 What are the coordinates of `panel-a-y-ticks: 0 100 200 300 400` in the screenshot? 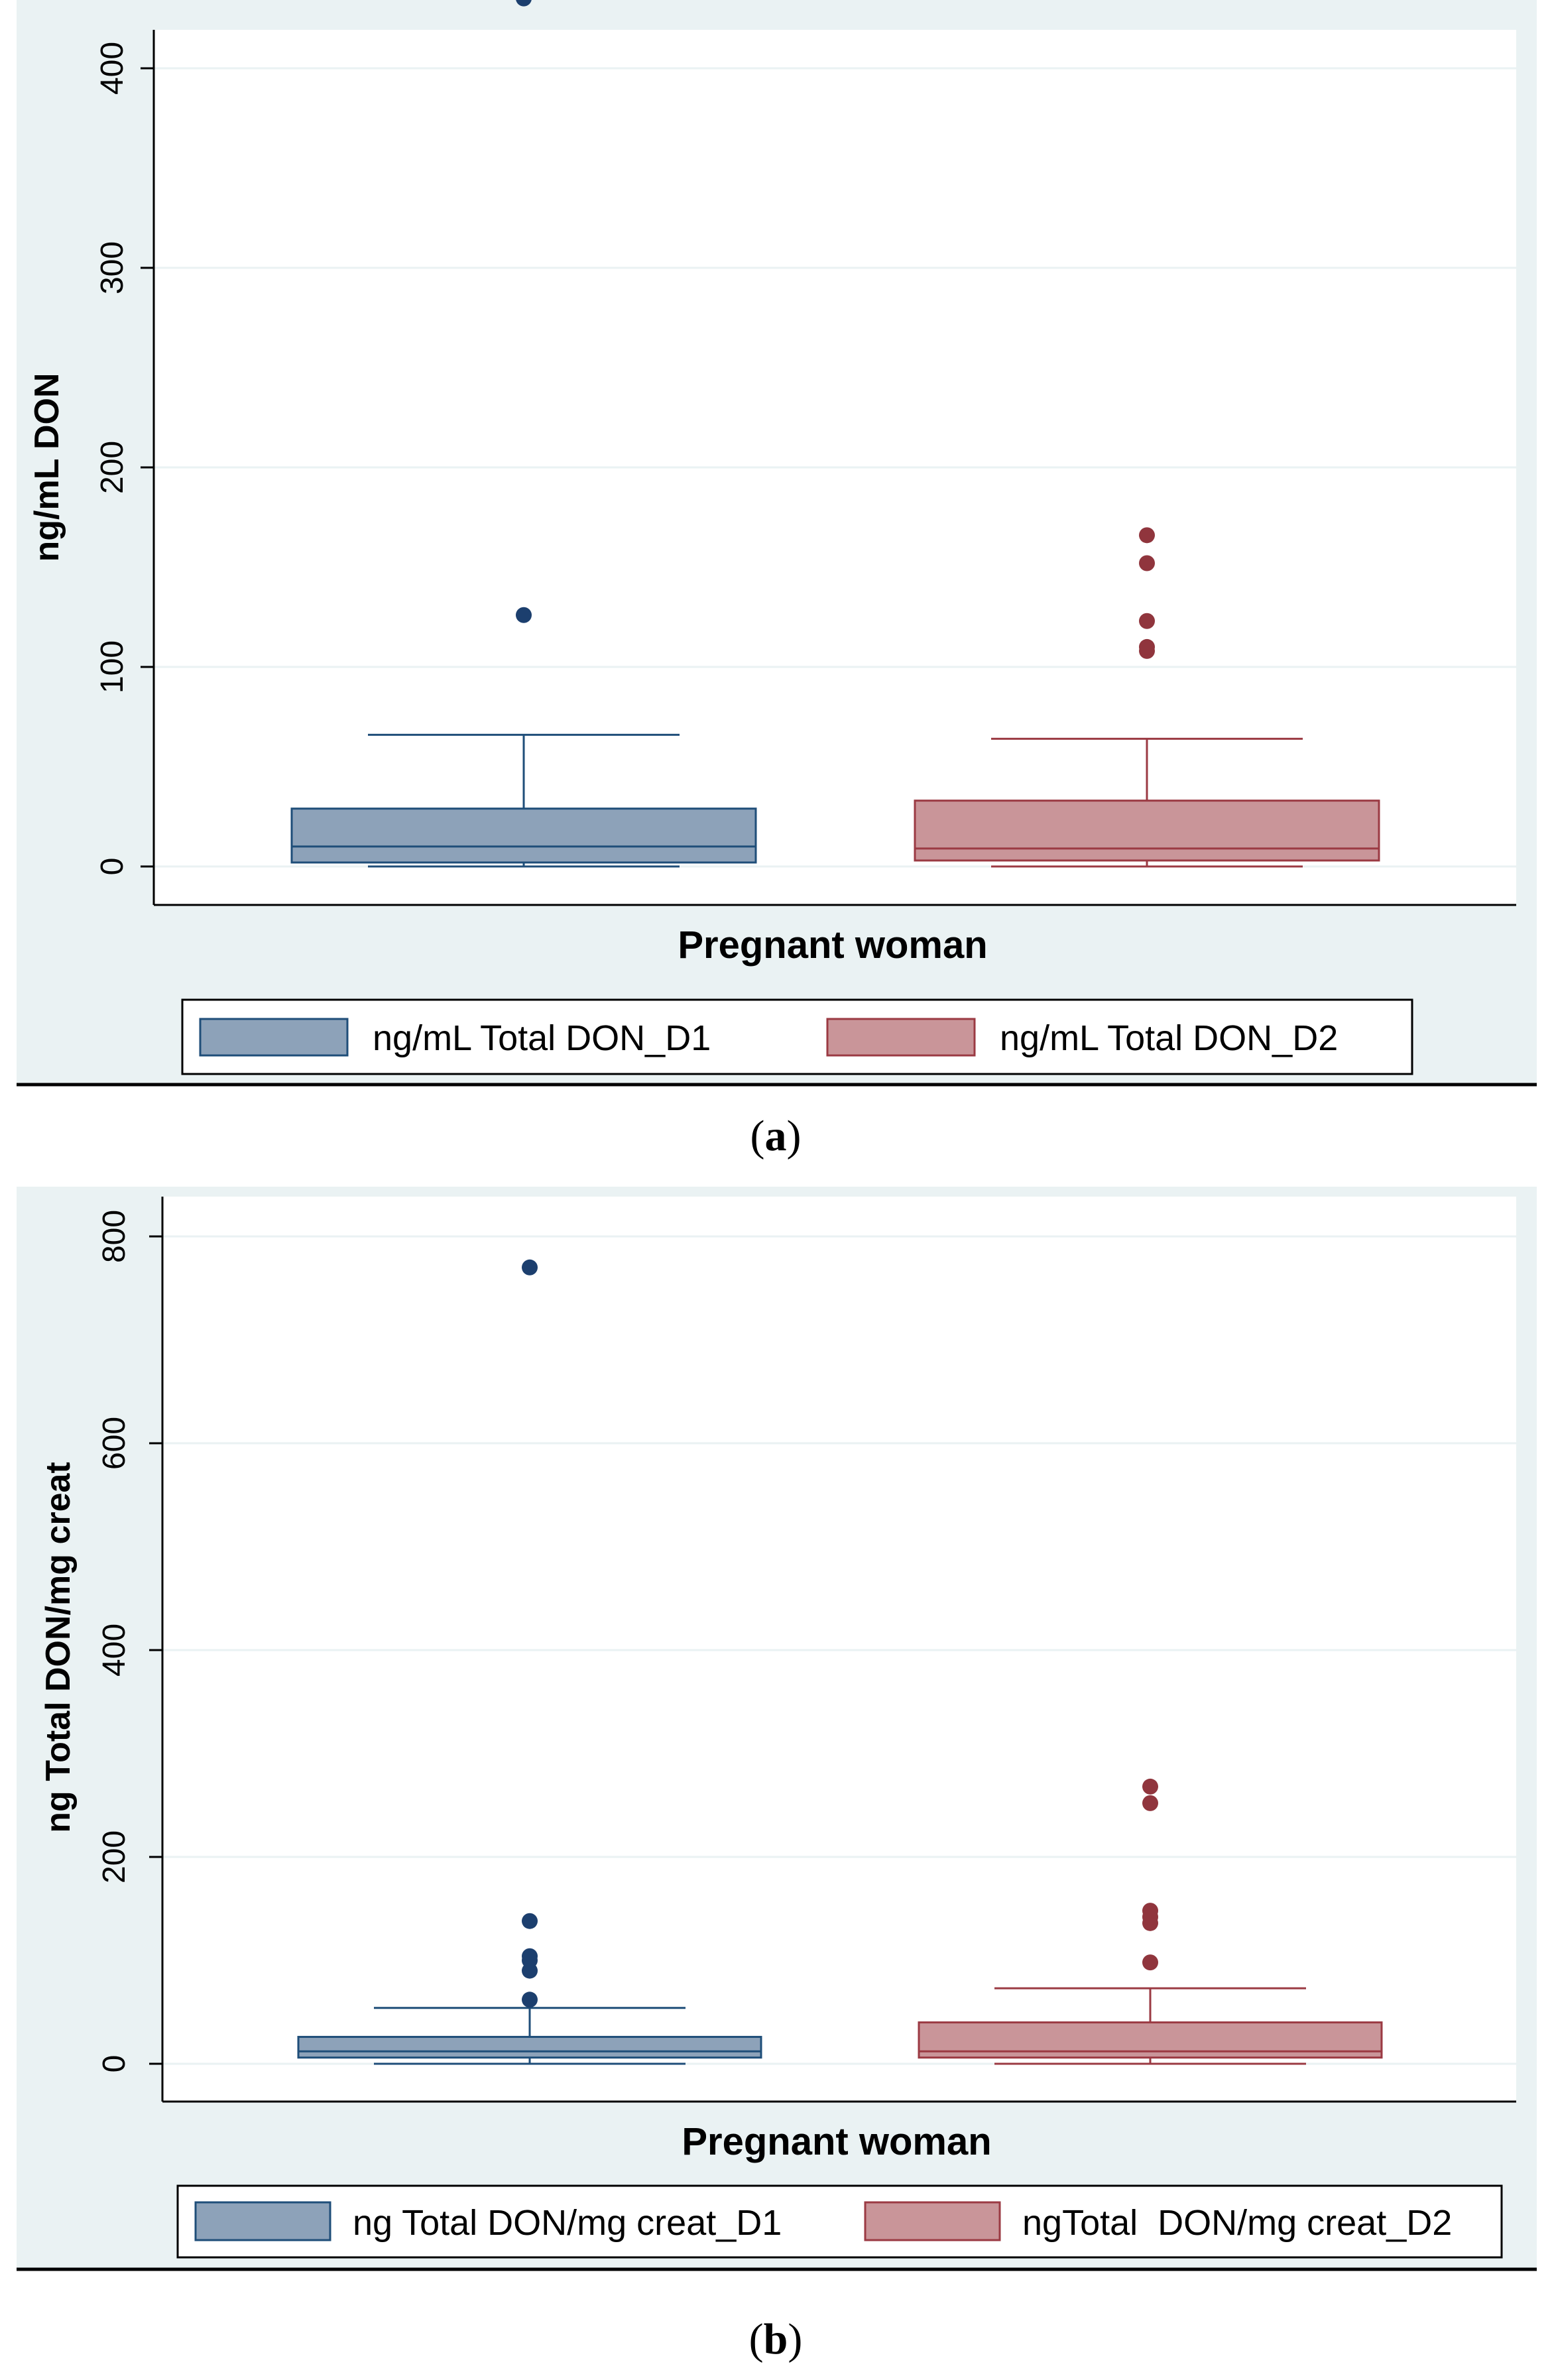 It's located at (124, 458).